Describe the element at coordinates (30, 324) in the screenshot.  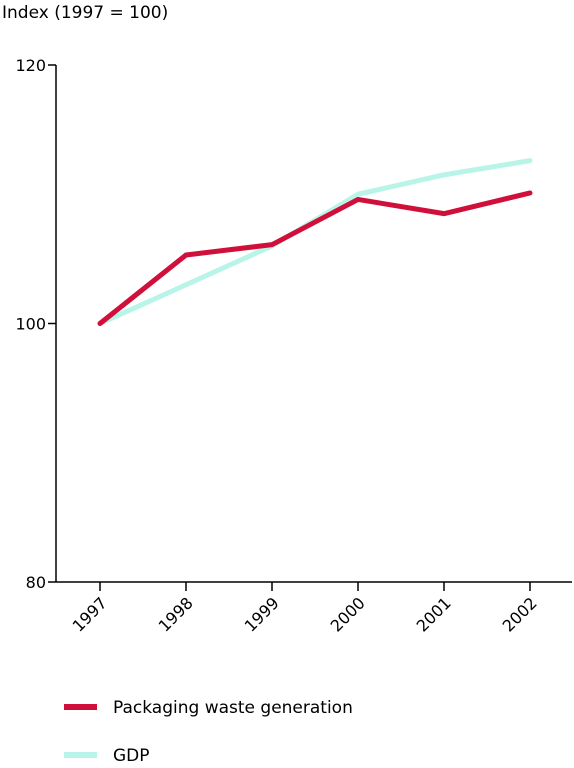
I see `y-tick-label: 100` at that location.